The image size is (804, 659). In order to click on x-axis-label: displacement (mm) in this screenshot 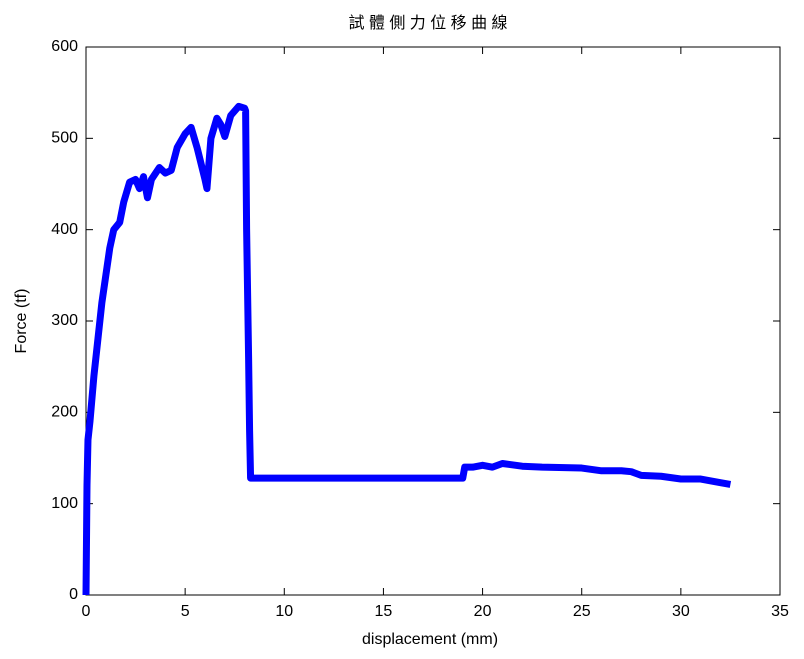, I will do `click(430, 639)`.